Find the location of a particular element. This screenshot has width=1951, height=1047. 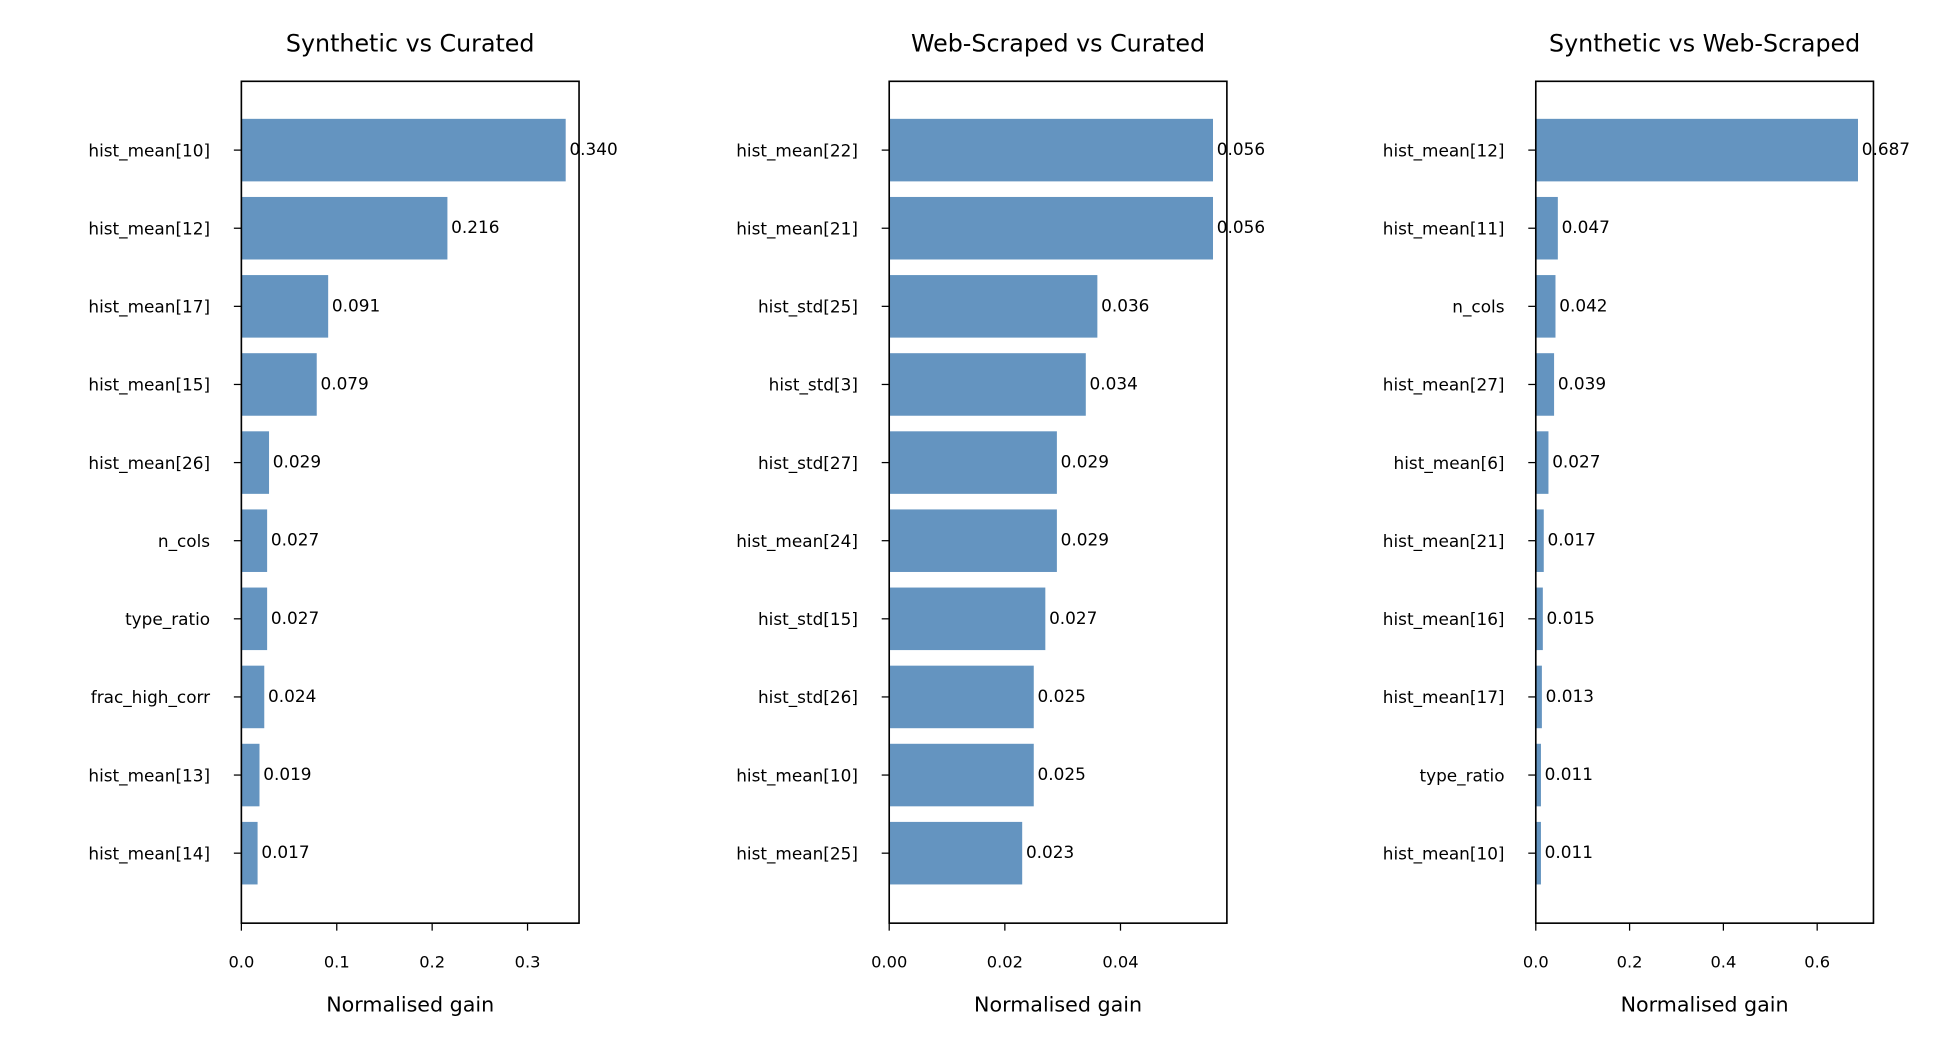

x-tick-label: 0.02 is located at coordinates (1005, 962).